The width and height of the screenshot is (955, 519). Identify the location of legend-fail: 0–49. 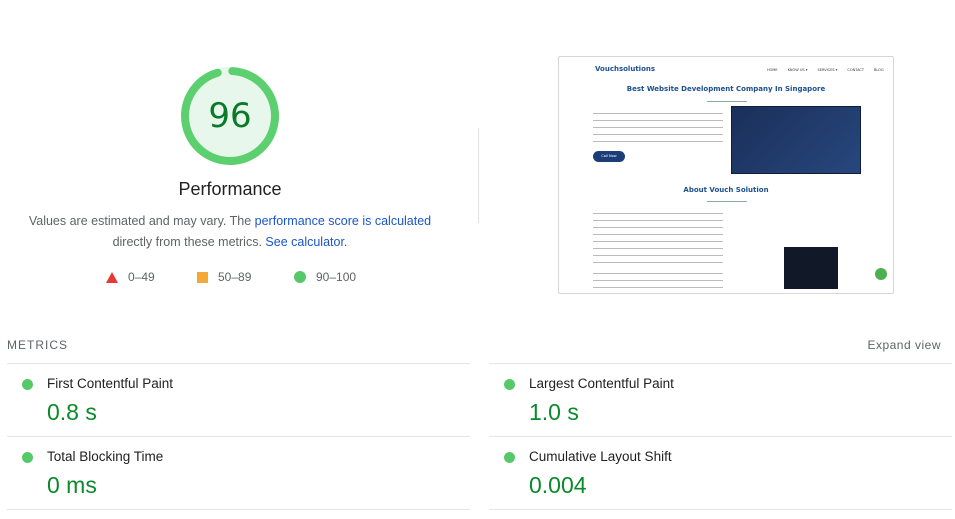
(130, 277).